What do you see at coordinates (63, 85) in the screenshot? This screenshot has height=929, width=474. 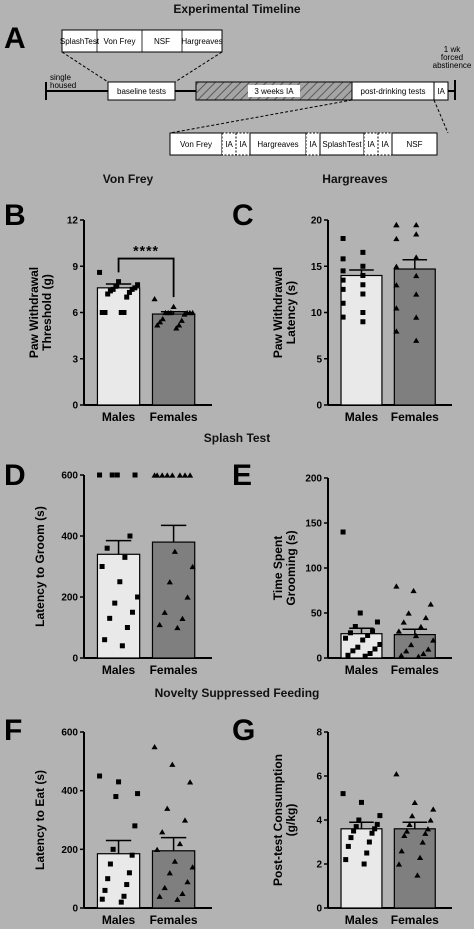 I see `timeline-single-housed-2: housed` at bounding box center [63, 85].